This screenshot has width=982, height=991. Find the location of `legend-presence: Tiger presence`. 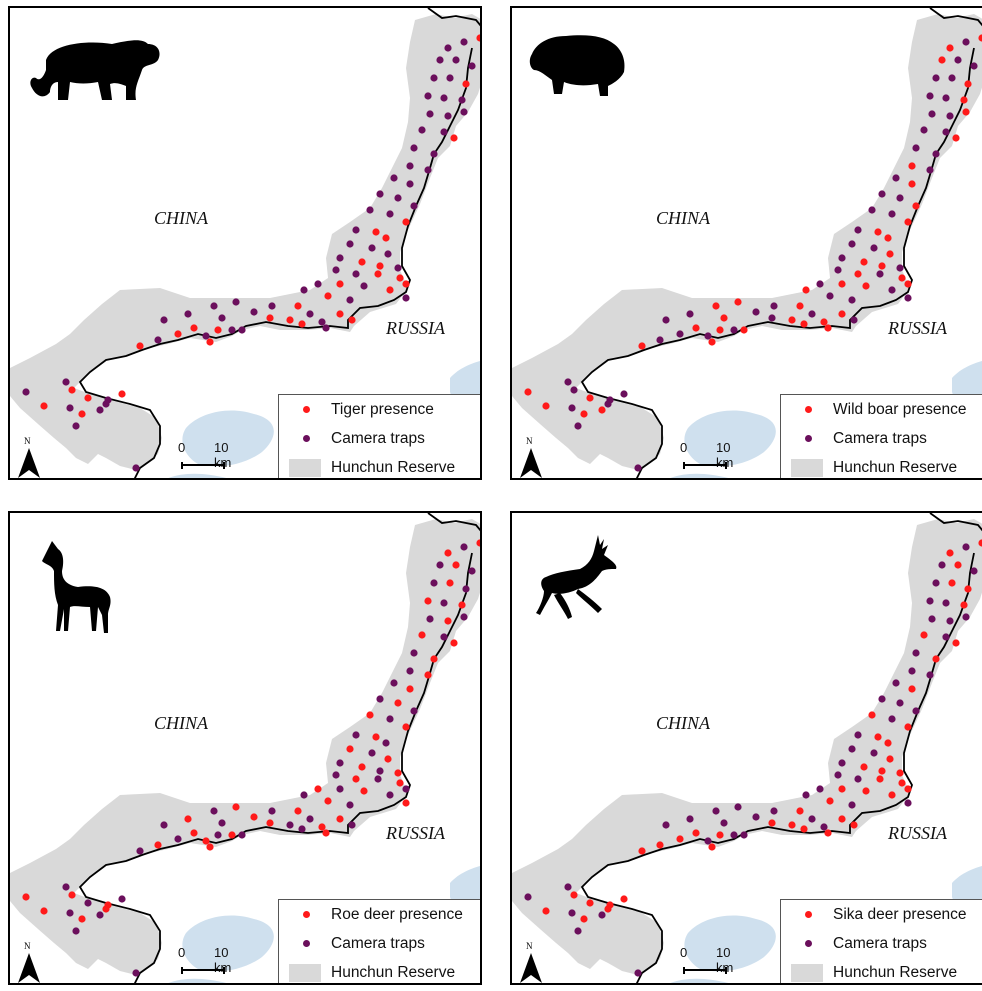

legend-presence: Tiger presence is located at coordinates (379, 410).